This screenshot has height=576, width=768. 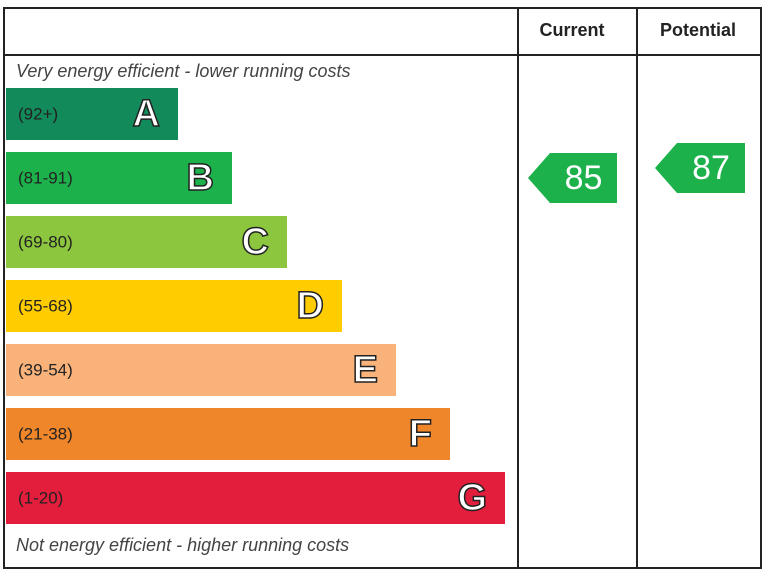 I want to click on rating-value: 85, so click(x=584, y=178).